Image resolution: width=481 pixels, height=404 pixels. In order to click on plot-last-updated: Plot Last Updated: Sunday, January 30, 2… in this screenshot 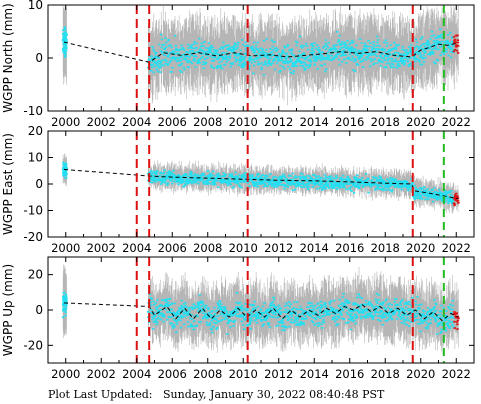, I will do `click(216, 394)`.